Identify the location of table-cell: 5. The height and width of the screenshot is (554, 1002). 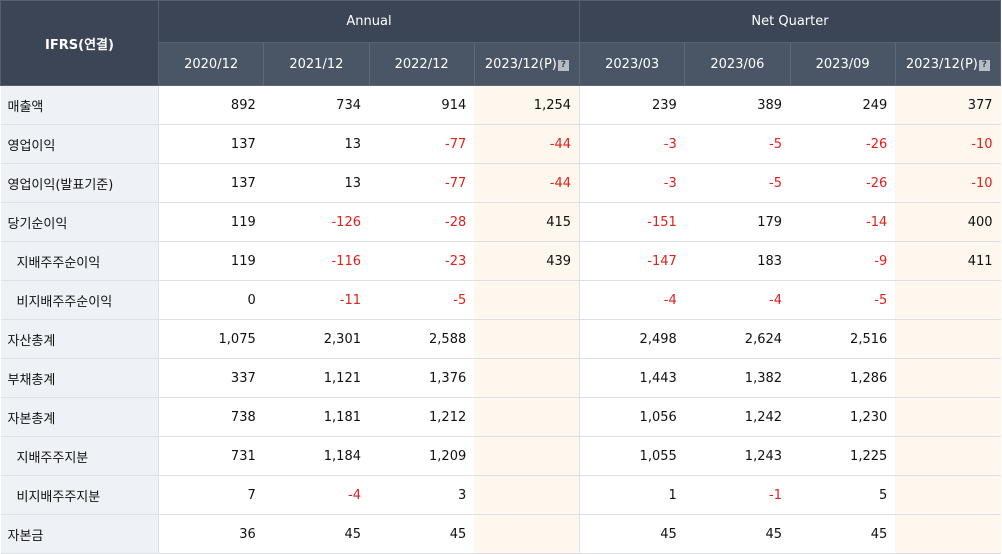
(843, 495).